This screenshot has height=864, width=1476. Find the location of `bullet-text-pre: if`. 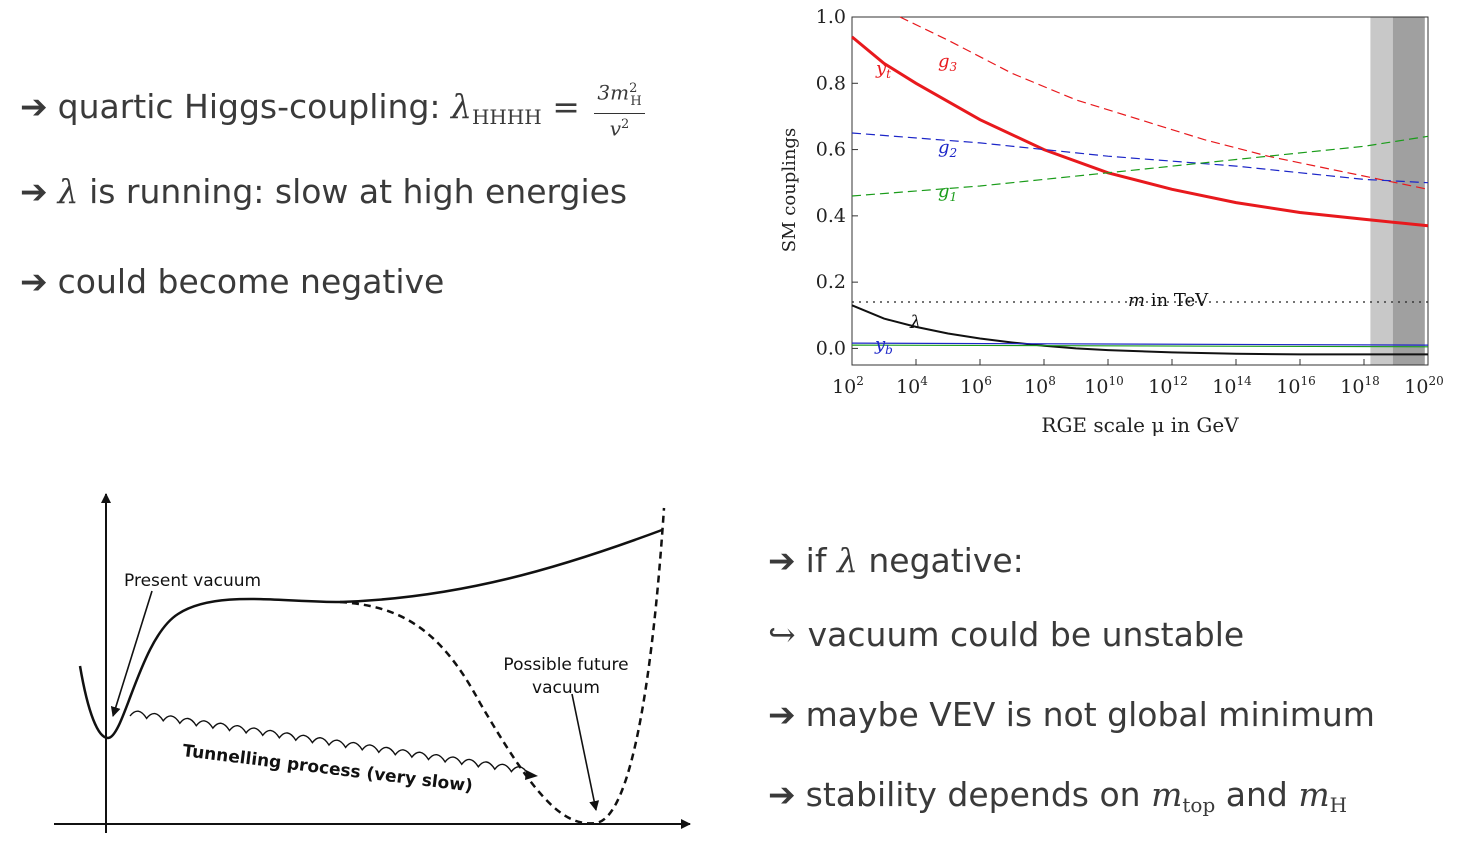

bullet-text-pre: if is located at coordinates (821, 560).